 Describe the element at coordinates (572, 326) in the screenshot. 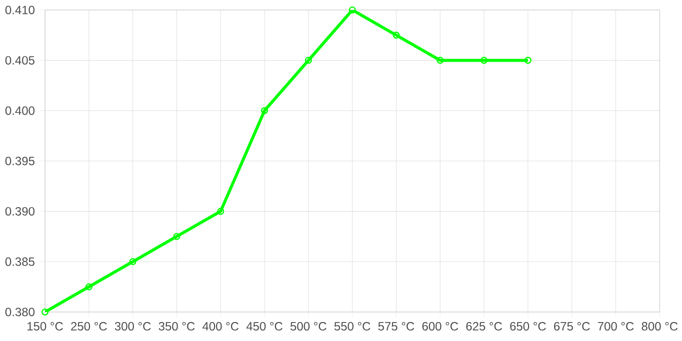

I see `x-tick-label: 675 °C` at that location.